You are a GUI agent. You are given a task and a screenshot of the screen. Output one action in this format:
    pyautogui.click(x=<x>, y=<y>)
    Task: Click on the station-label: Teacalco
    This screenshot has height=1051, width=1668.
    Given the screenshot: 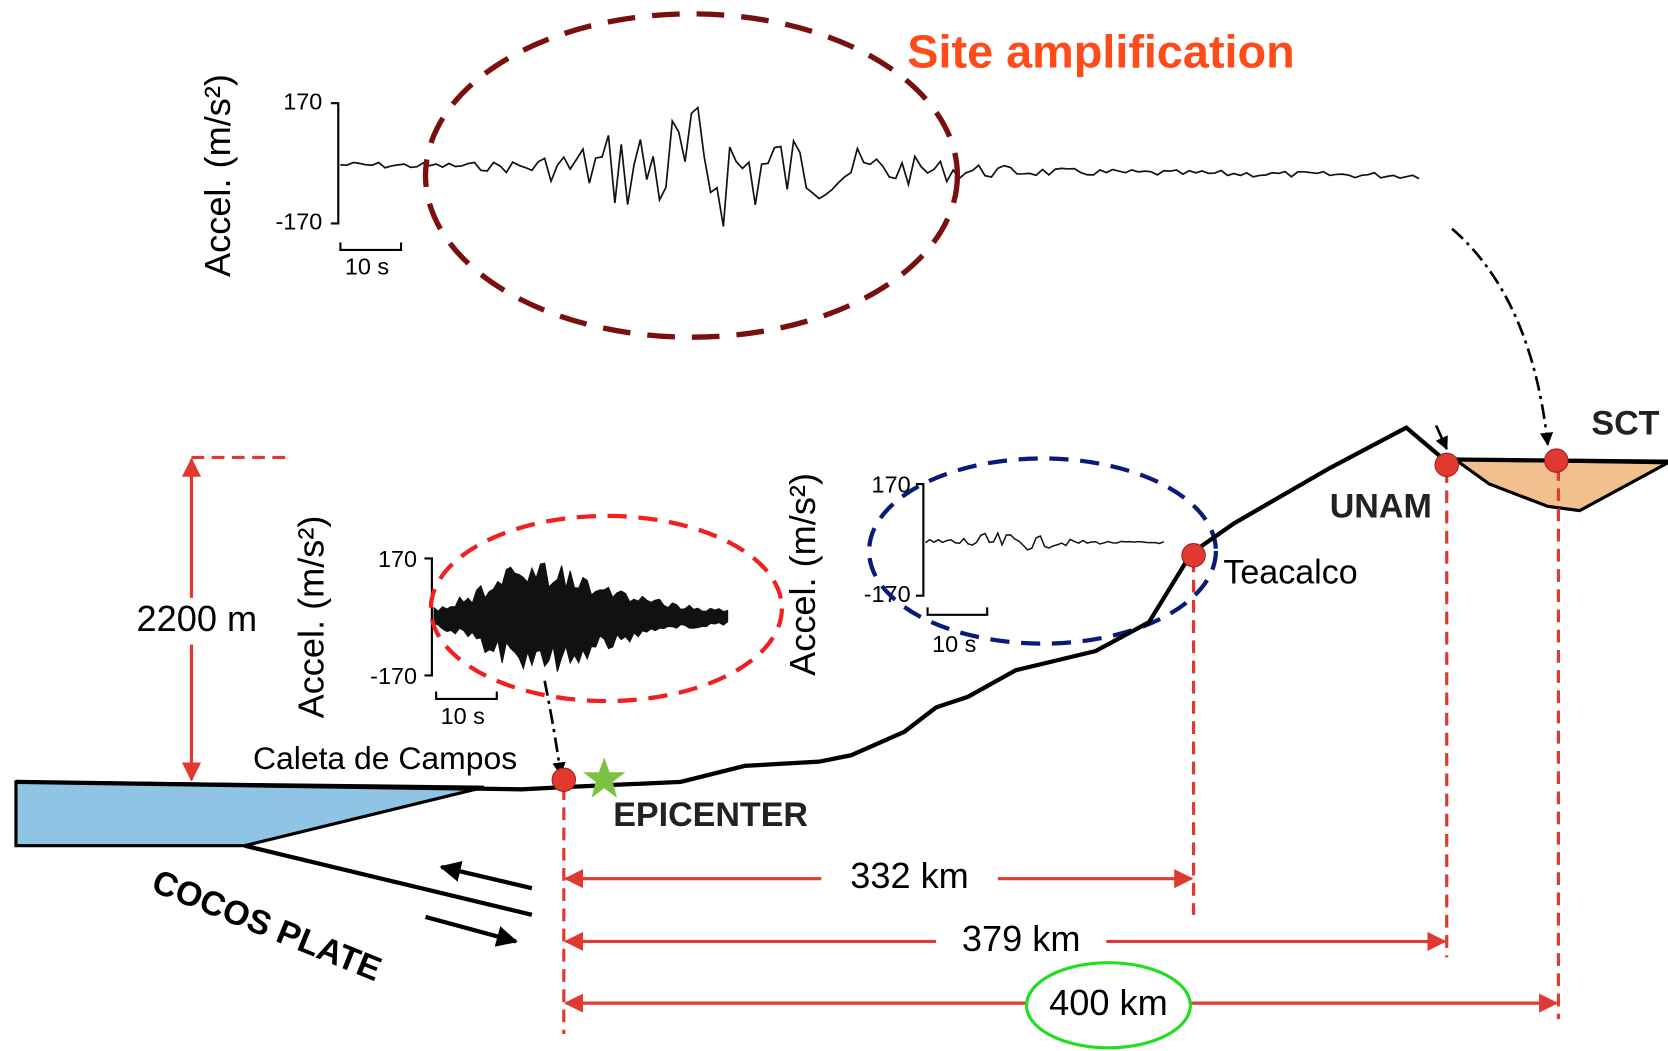 What is the action you would take?
    pyautogui.click(x=1290, y=572)
    